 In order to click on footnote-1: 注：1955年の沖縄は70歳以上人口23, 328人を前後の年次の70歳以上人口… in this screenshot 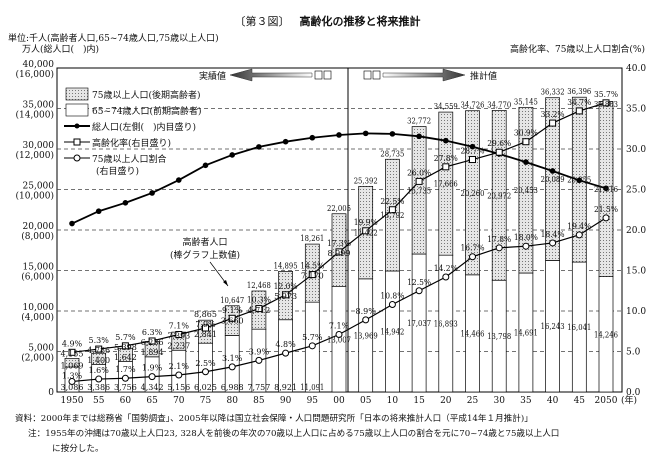, I will do `click(294, 434)`.